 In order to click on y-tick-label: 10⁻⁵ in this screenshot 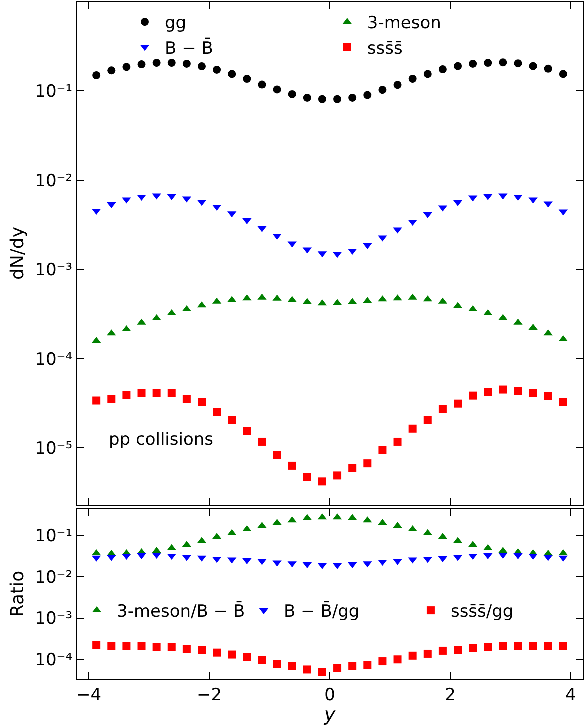, I will do `click(54, 449)`.